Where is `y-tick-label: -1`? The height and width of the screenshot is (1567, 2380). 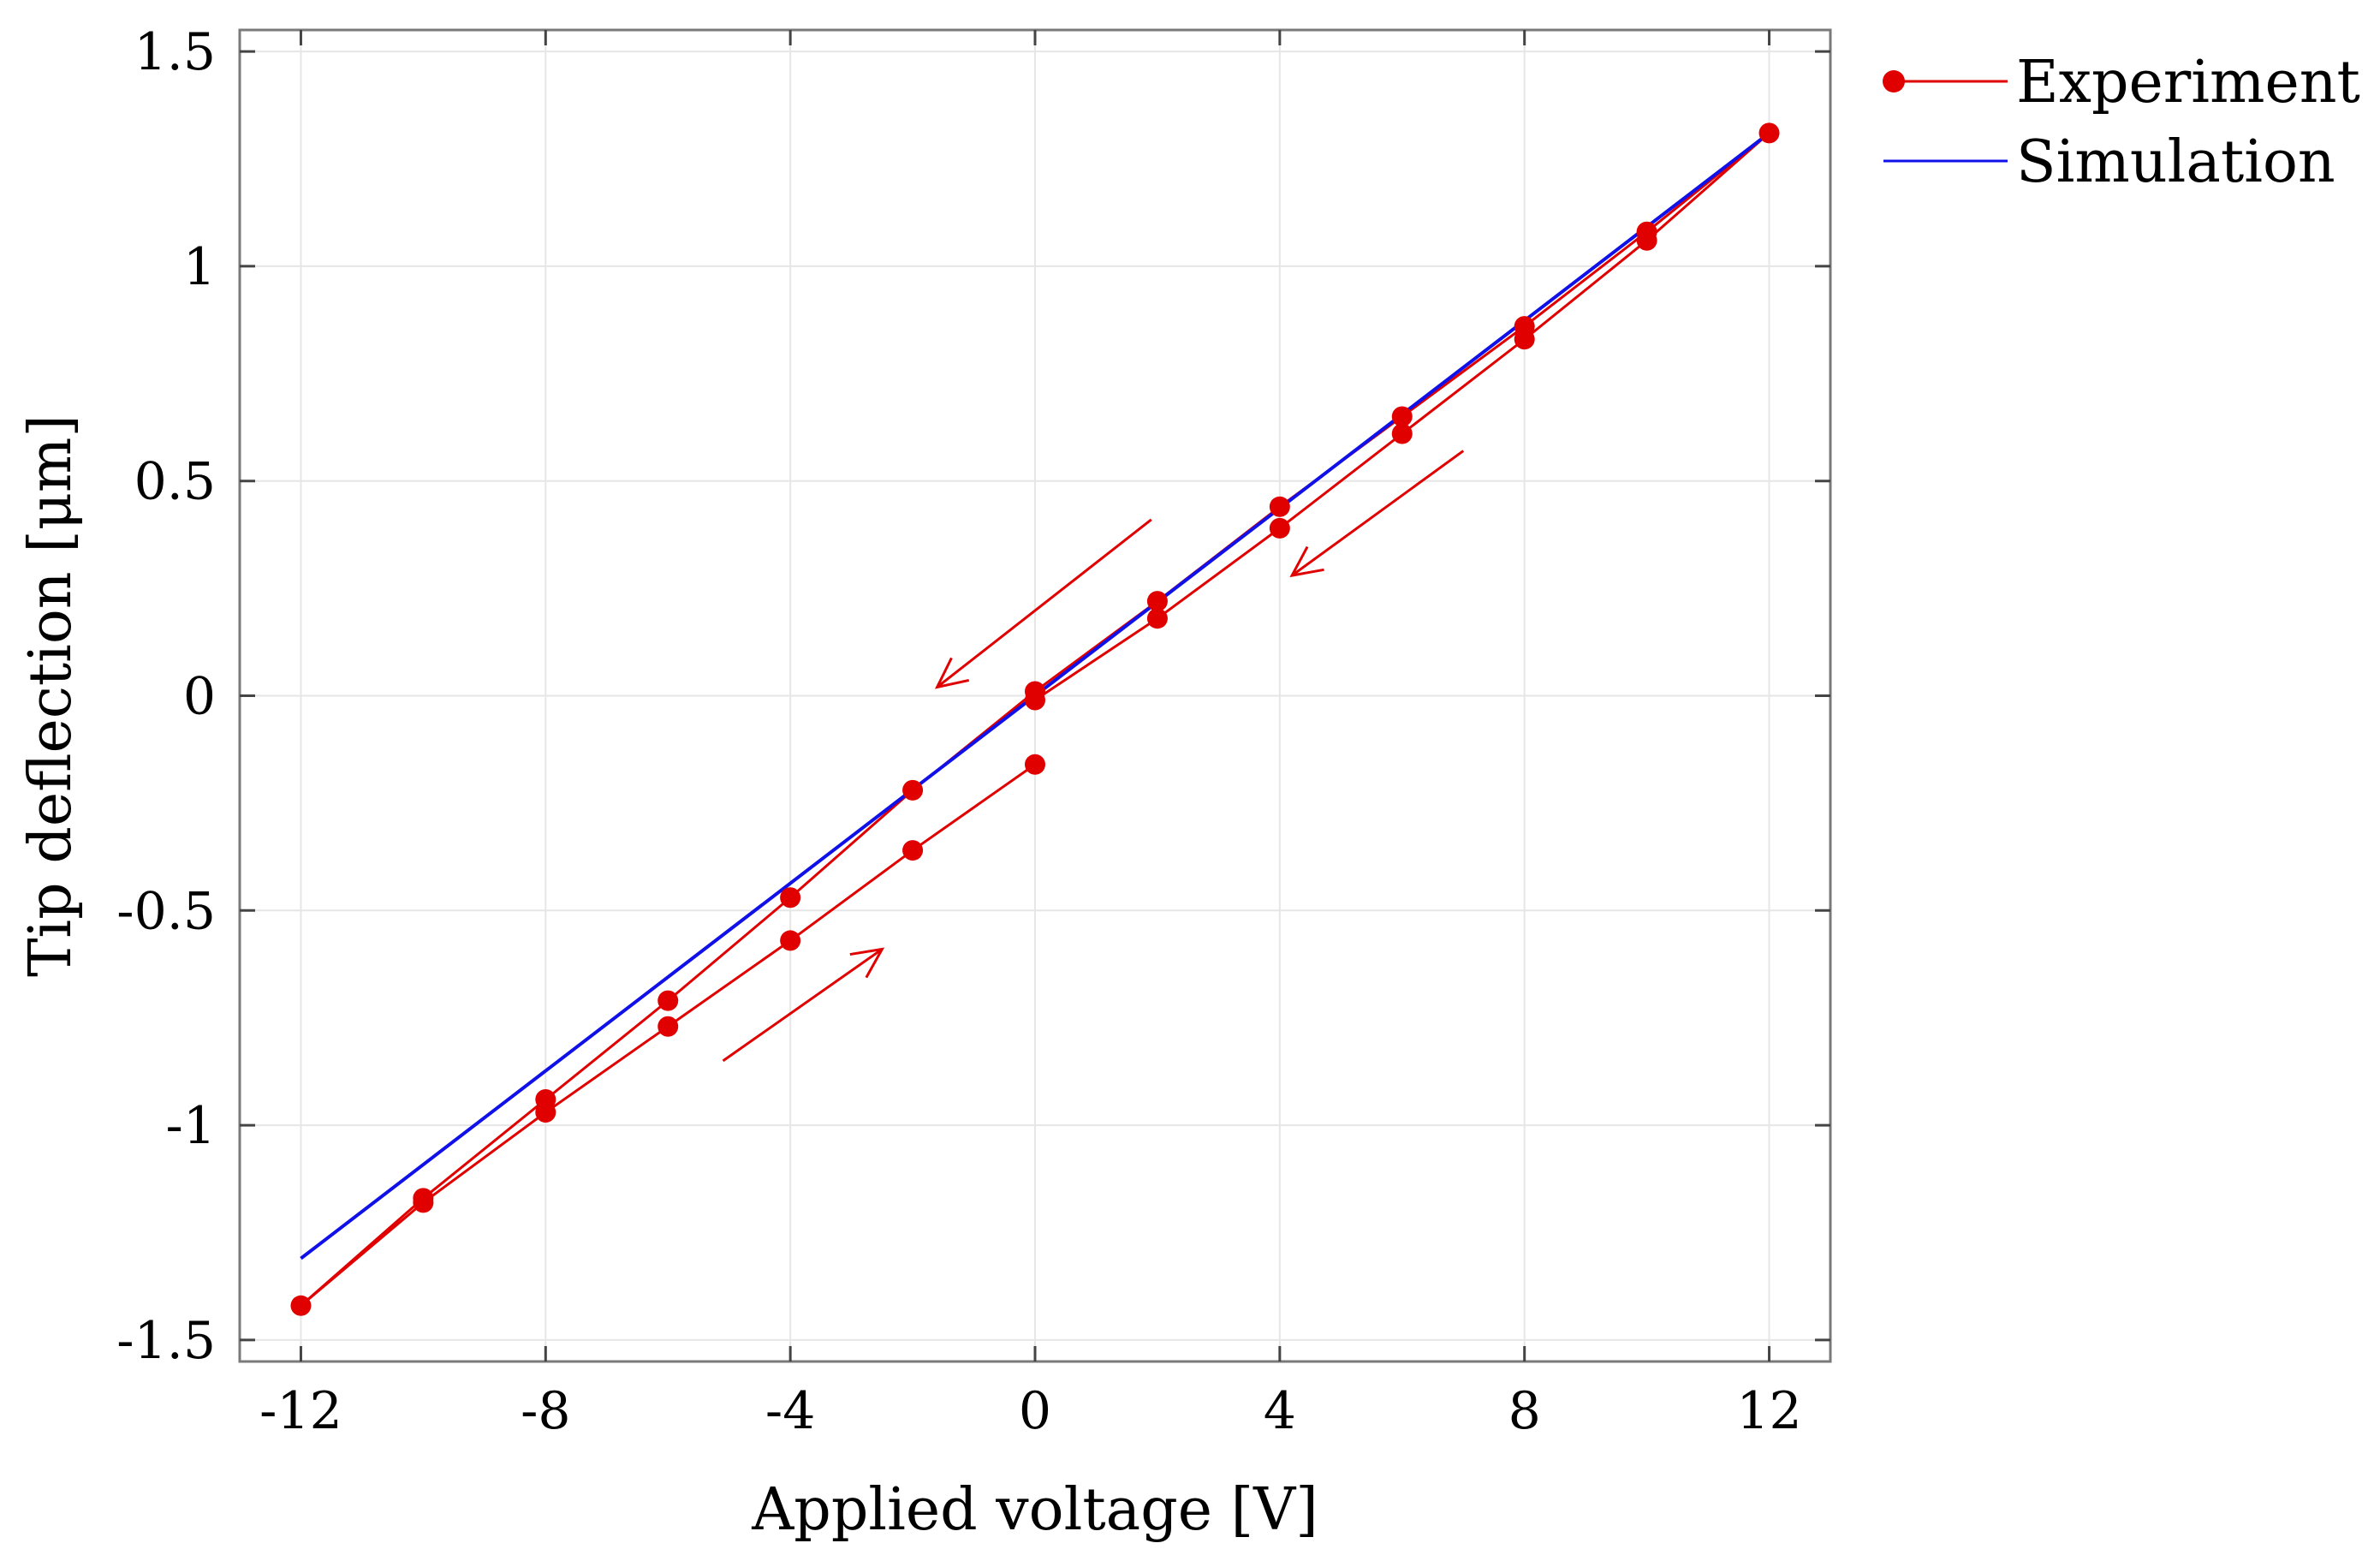
y-tick-label: -1 is located at coordinates (191, 1126).